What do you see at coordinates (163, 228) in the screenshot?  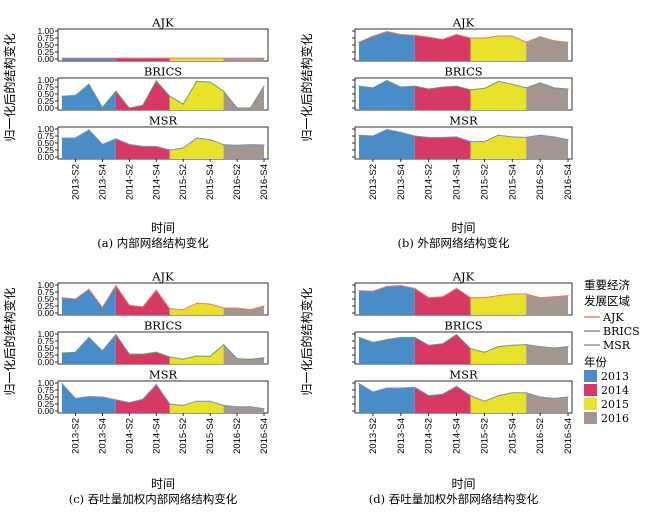 I see `x-axis-title: 时间` at bounding box center [163, 228].